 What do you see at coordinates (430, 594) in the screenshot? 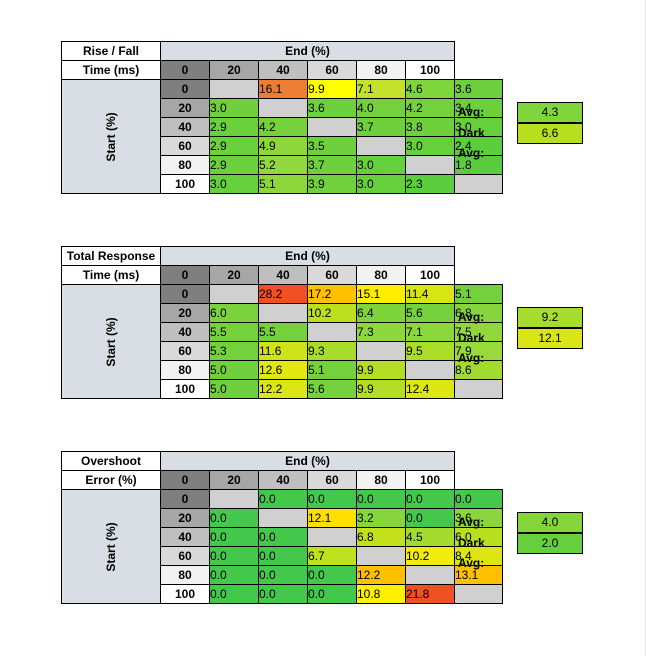
I see `value-cell: 21.8` at bounding box center [430, 594].